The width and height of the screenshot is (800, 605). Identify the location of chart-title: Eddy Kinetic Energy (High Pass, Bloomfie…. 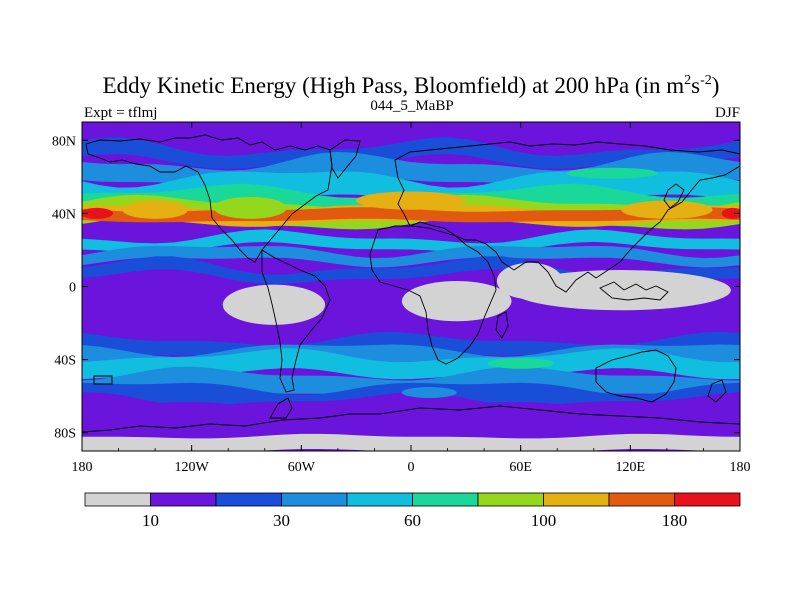
(411, 85).